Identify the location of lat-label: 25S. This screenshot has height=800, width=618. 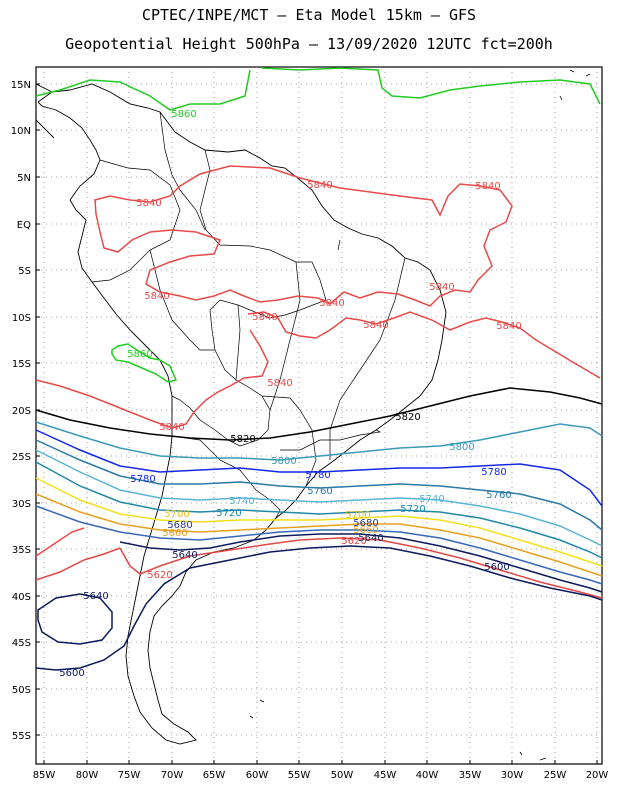
(21, 457).